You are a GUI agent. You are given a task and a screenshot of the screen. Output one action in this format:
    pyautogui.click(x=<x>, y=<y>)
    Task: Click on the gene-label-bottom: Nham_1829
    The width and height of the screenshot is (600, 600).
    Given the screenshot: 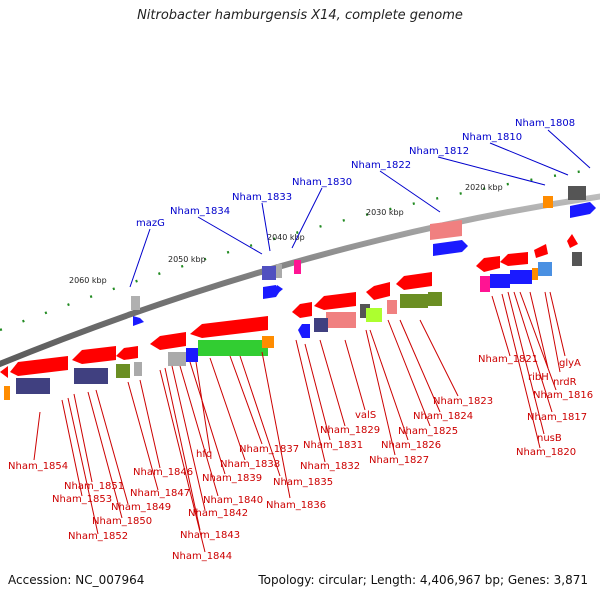 What is the action you would take?
    pyautogui.click(x=350, y=430)
    